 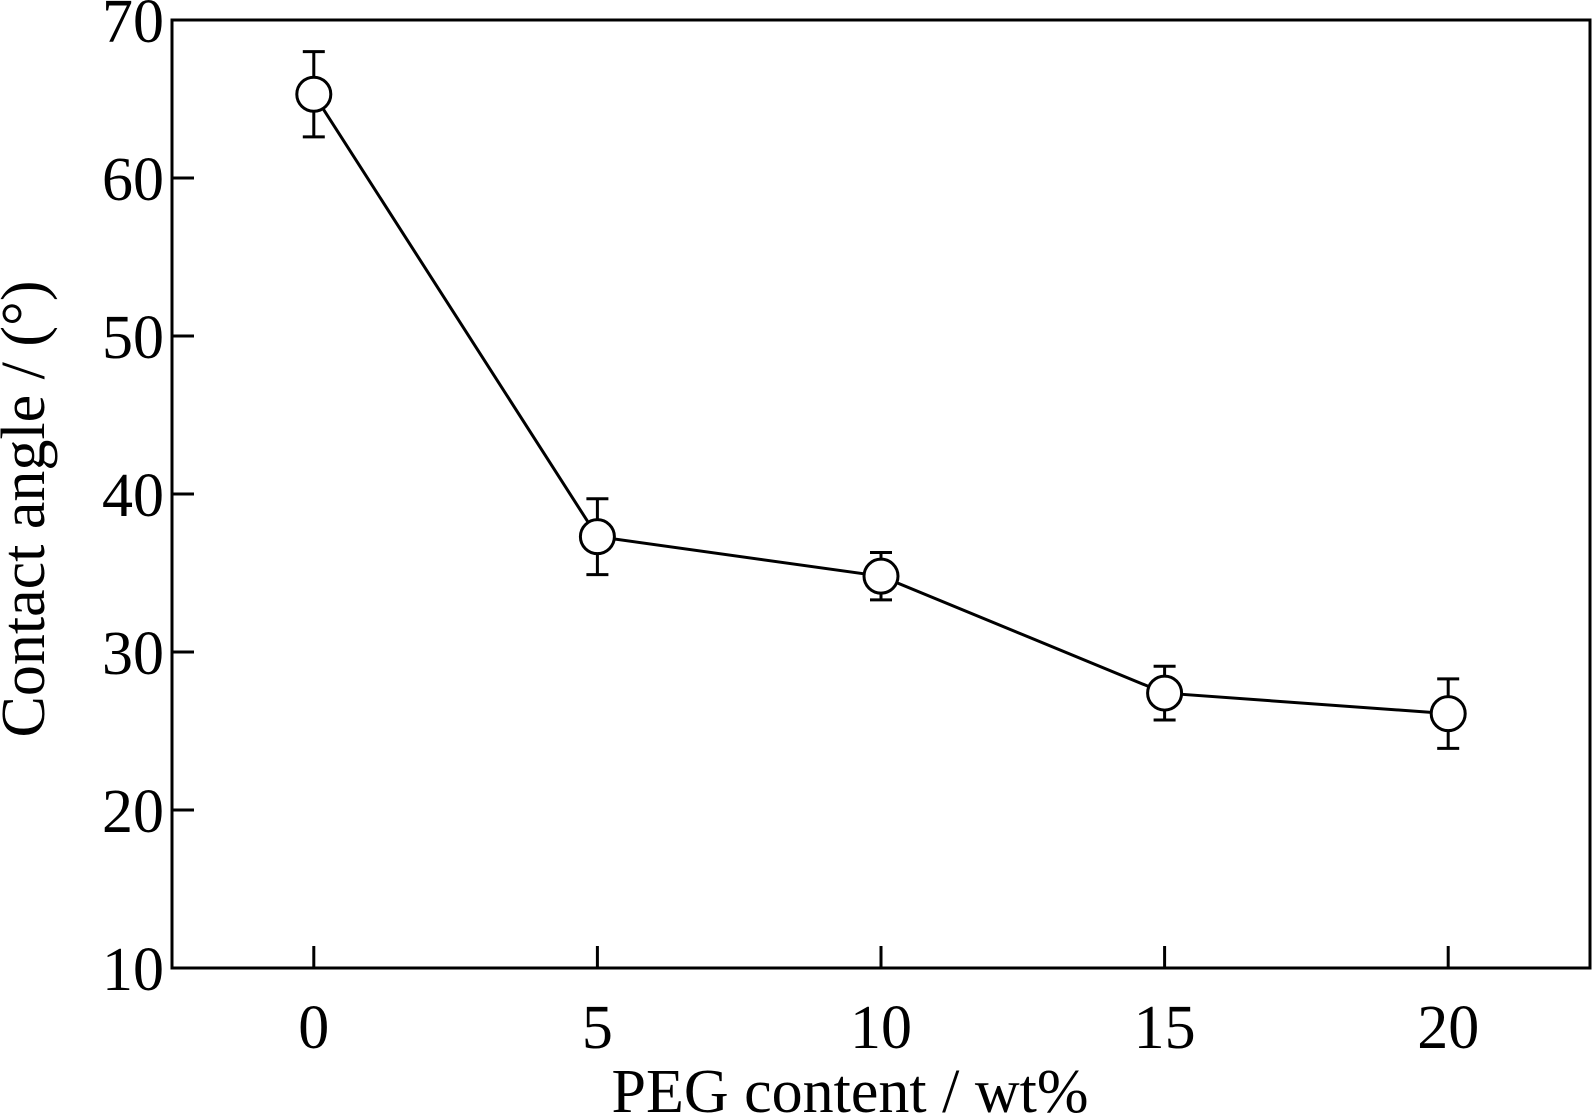 I want to click on x-tick-label: 20, so click(x=1448, y=1028).